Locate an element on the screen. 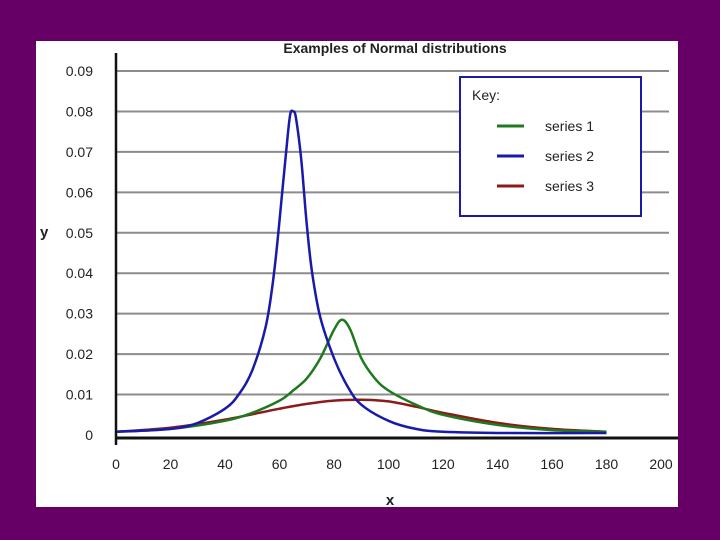  x-tick-label: 140 is located at coordinates (498, 464).